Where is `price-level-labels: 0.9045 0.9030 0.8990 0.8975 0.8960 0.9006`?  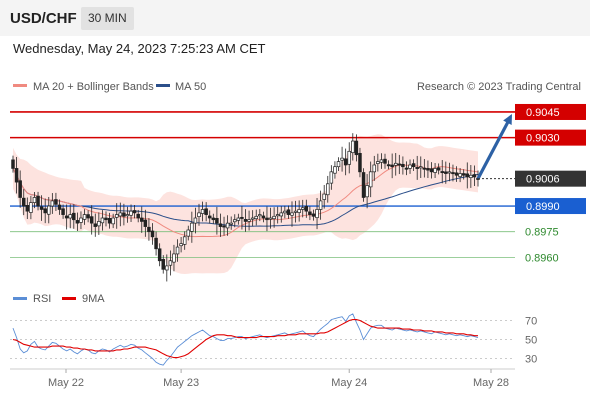 price-level-labels: 0.9045 0.9030 0.8990 0.8975 0.8960 0.9006 is located at coordinates (532, 183).